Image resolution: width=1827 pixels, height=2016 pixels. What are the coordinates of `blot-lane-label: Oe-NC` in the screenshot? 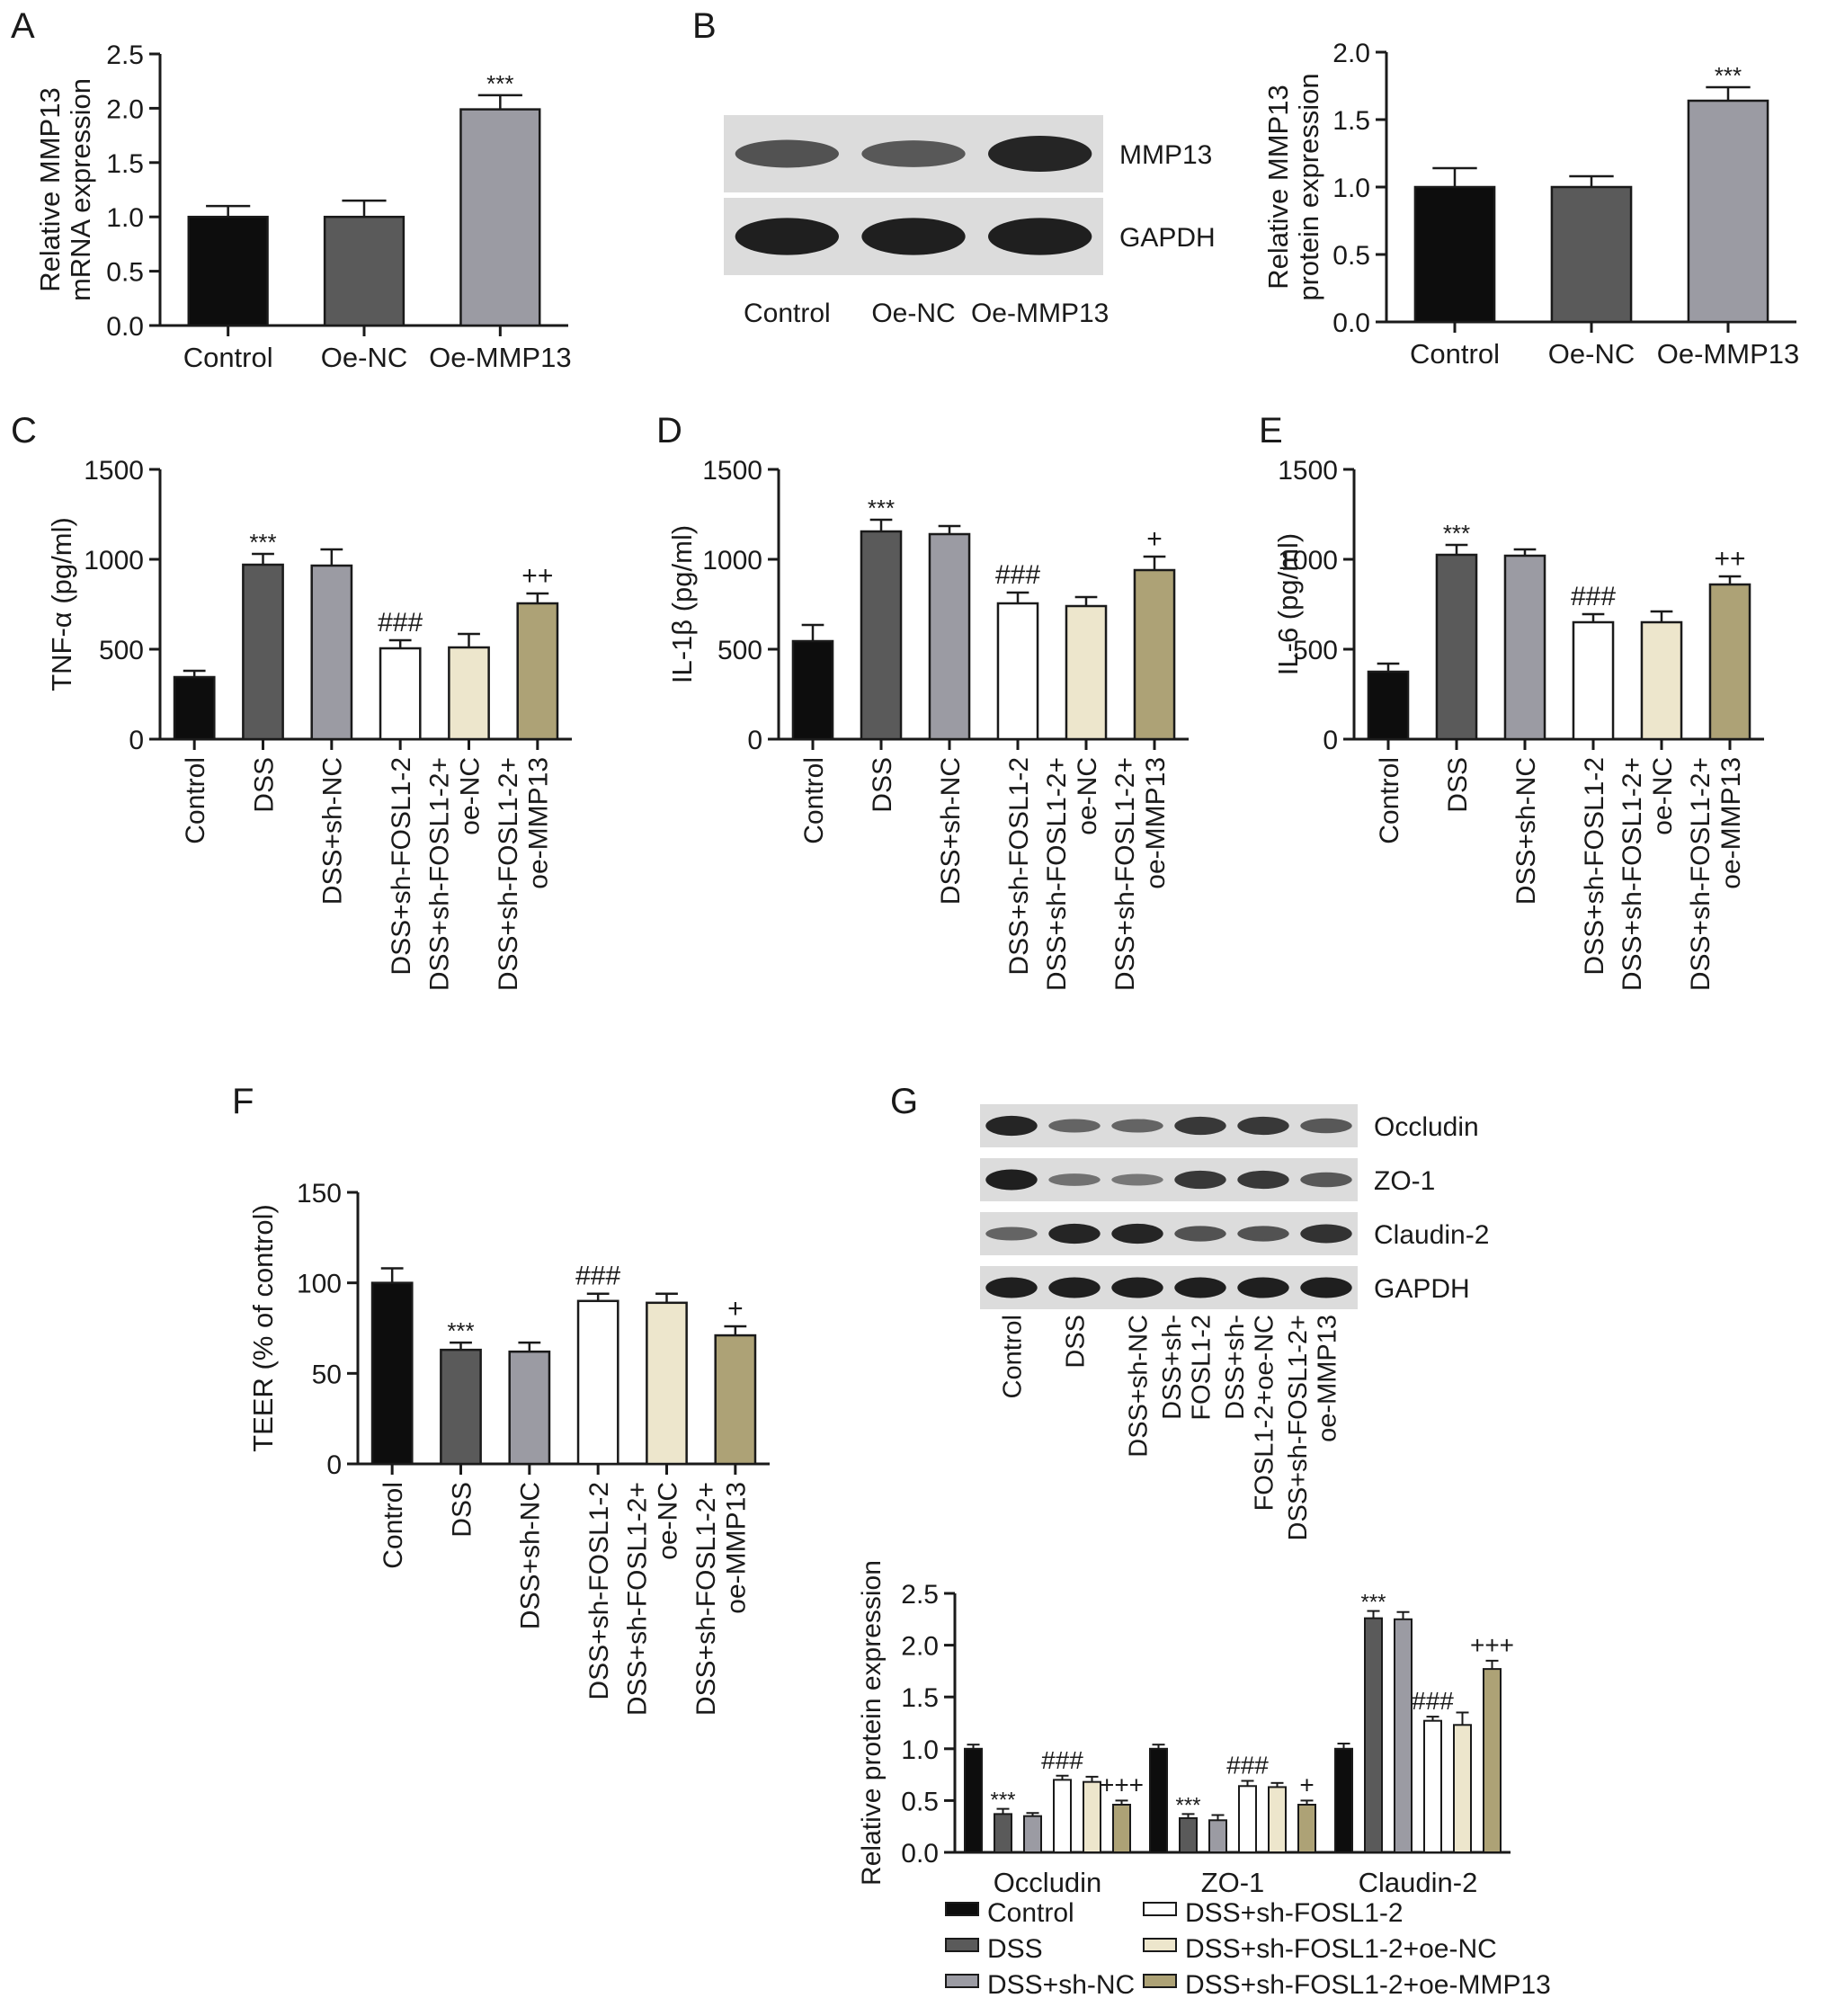 It's located at (913, 313).